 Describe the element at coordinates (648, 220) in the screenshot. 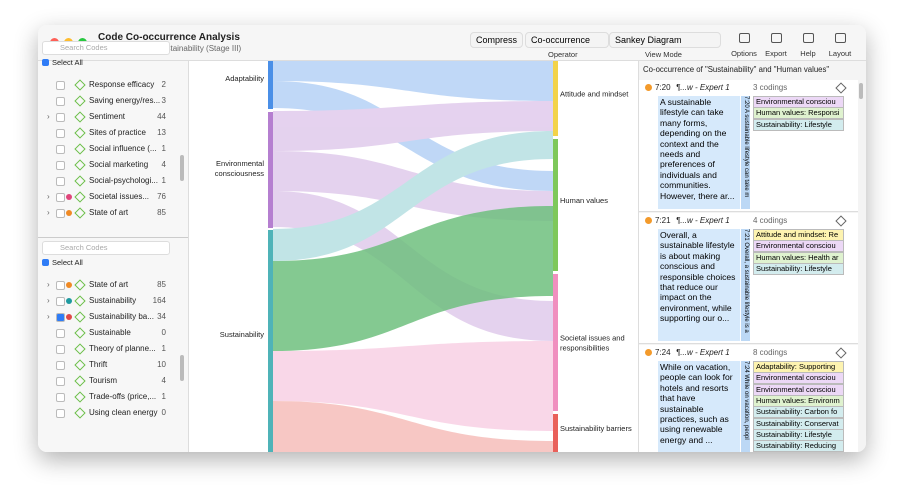

I see `quote-icon` at that location.